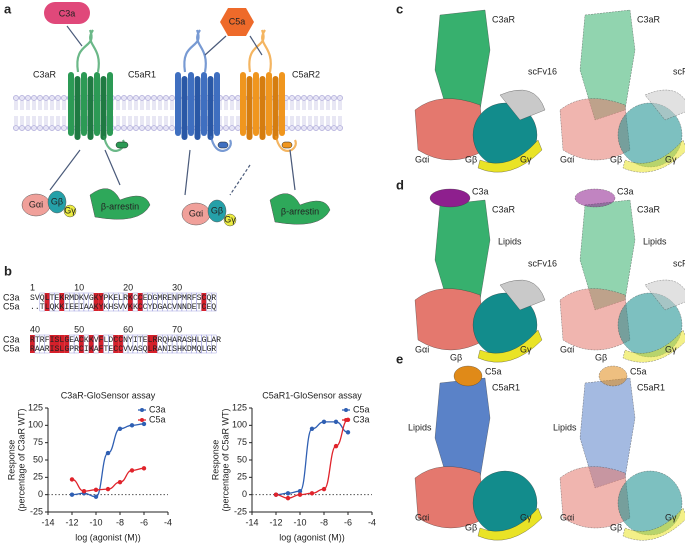 The image size is (685, 550). I want to click on label: 30, so click(177, 287).